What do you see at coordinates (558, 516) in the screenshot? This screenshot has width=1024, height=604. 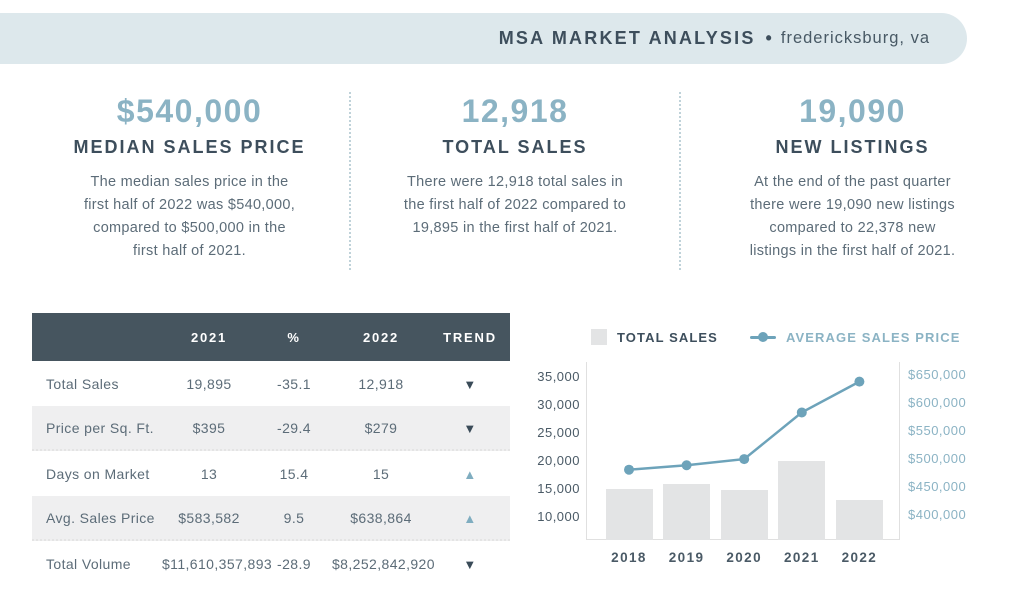 I see `left-axis-tick-label: 10,000` at bounding box center [558, 516].